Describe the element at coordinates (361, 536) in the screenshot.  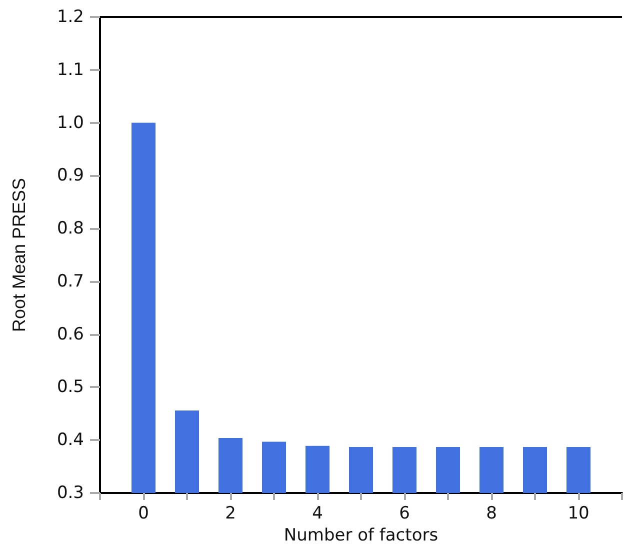
I see `x-axis-title: Number of factors` at that location.